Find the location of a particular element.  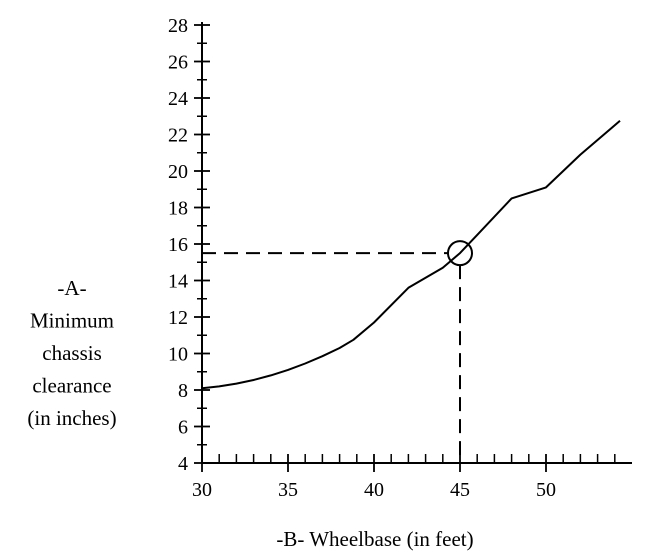

y-axis-title-line: Minimum is located at coordinates (72, 321).